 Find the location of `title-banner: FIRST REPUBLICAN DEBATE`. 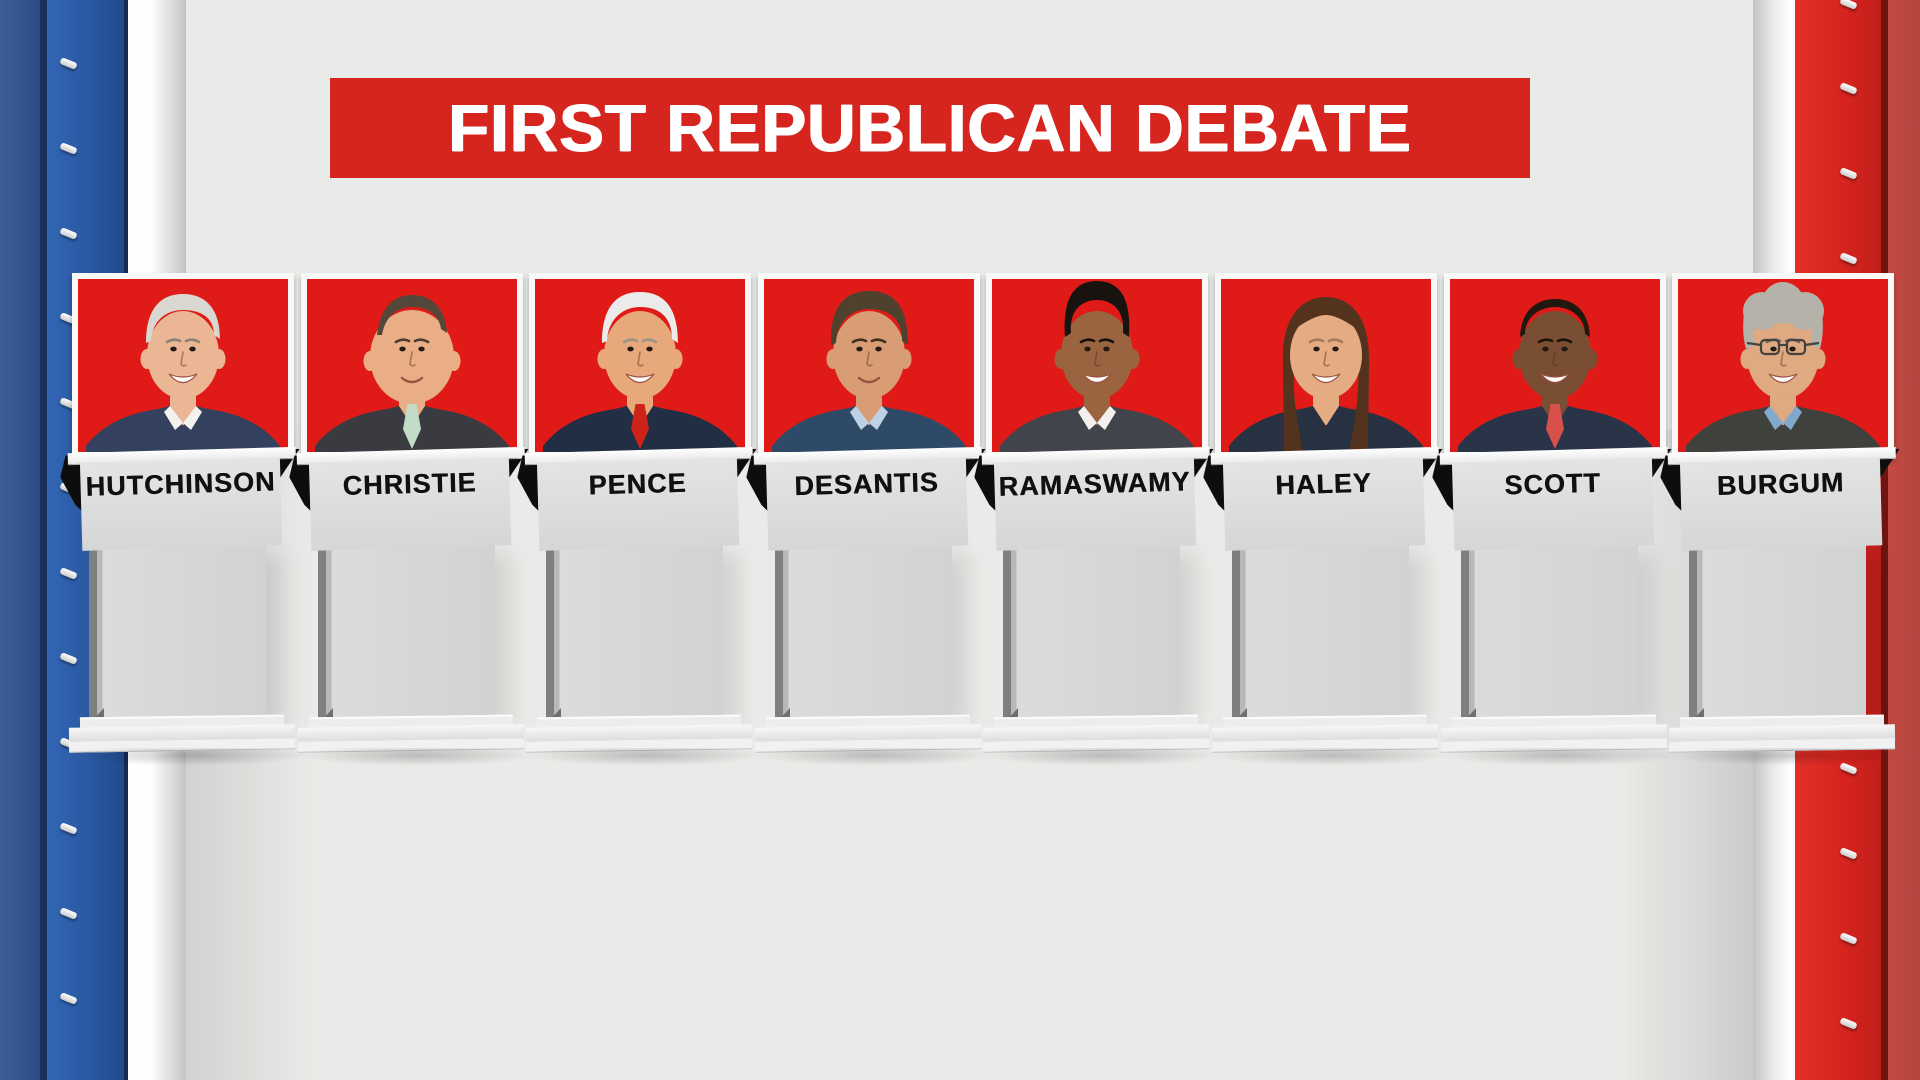

title-banner: FIRST REPUBLICAN DEBATE is located at coordinates (930, 128).